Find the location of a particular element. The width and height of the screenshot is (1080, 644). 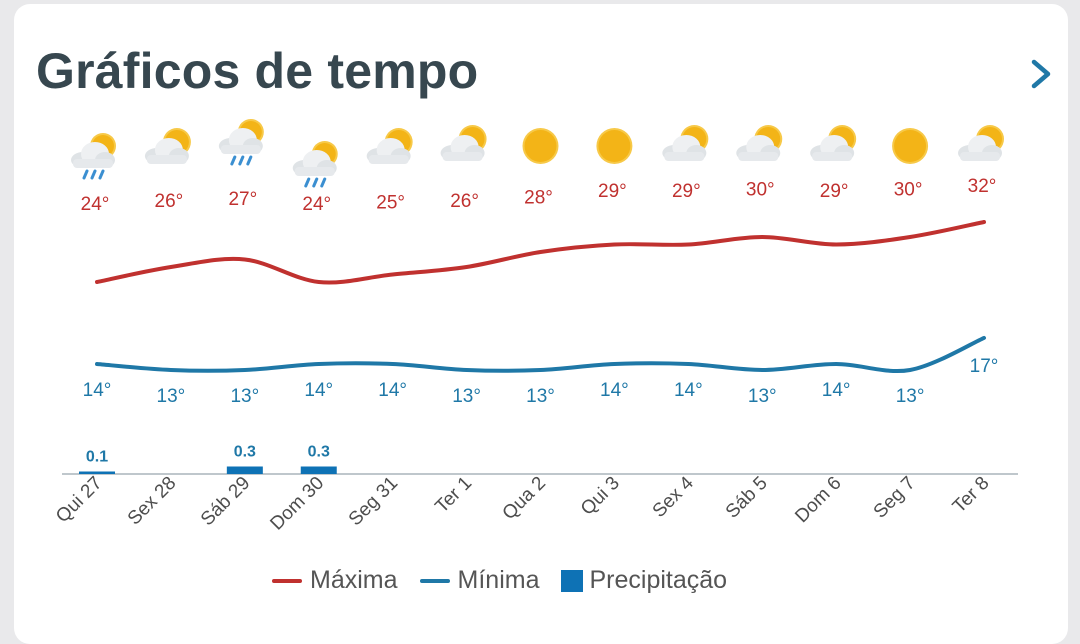

x-tick-label: Sáb 29 is located at coordinates (225, 501).